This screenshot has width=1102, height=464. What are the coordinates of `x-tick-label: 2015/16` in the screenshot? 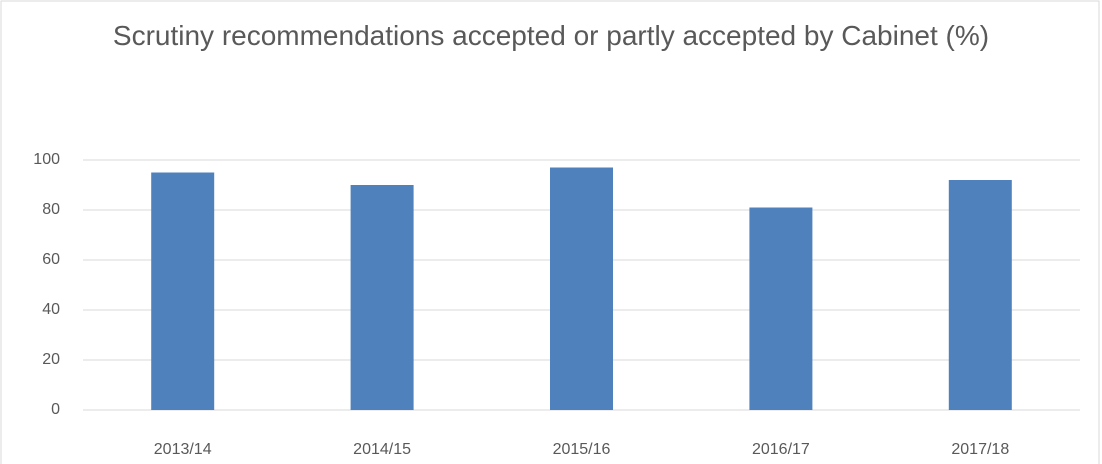 It's located at (582, 449).